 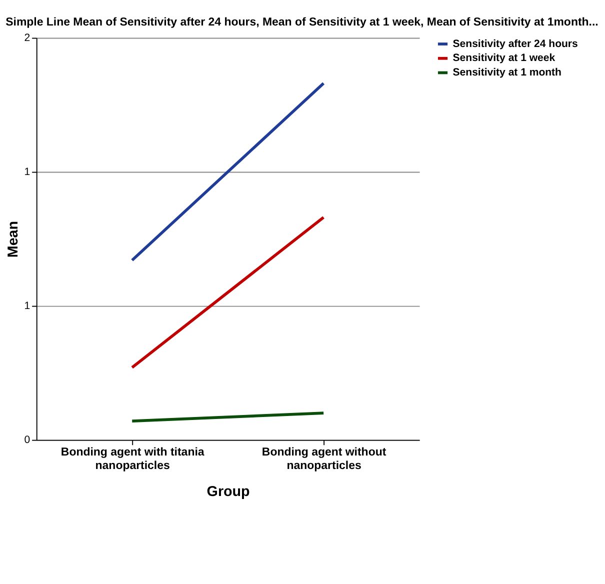 What do you see at coordinates (504, 58) in the screenshot?
I see `legend-label: Sensitivity at 1 week` at bounding box center [504, 58].